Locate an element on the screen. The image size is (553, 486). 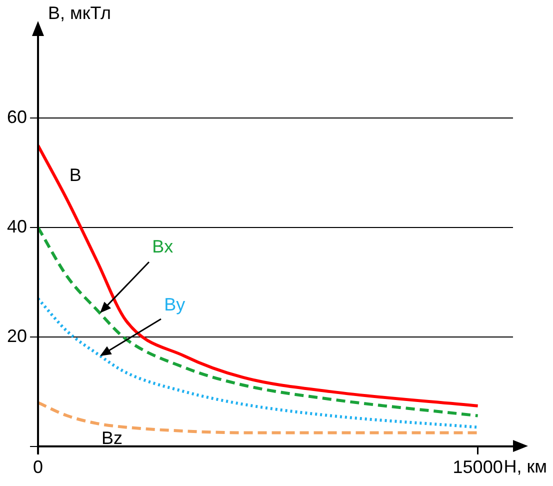
y-tick-label: 60 is located at coordinates (17, 117).